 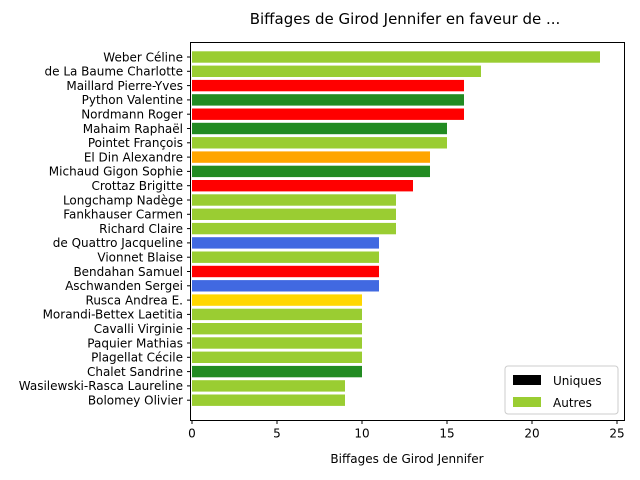 What do you see at coordinates (124, 86) in the screenshot?
I see `category-label: Maillard Pierre-Yves` at bounding box center [124, 86].